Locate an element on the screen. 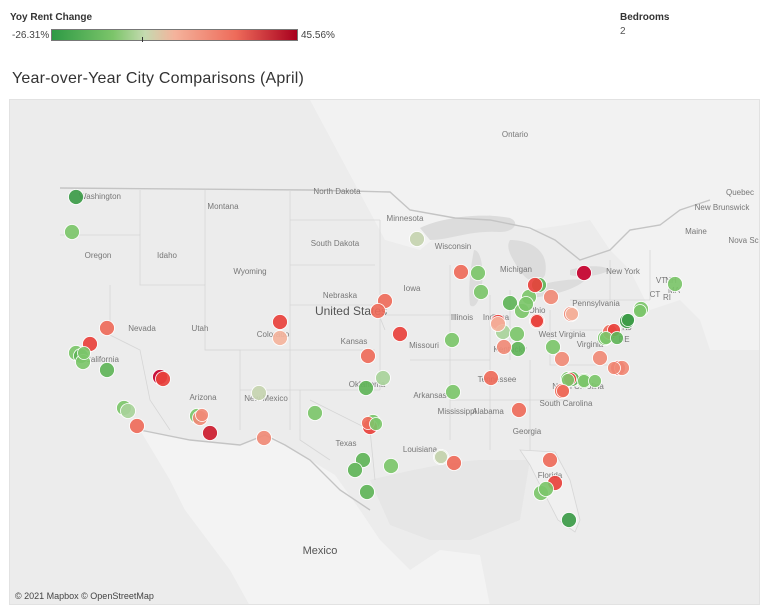 The height and width of the screenshot is (614, 768). label-florida: Florida is located at coordinates (550, 475).